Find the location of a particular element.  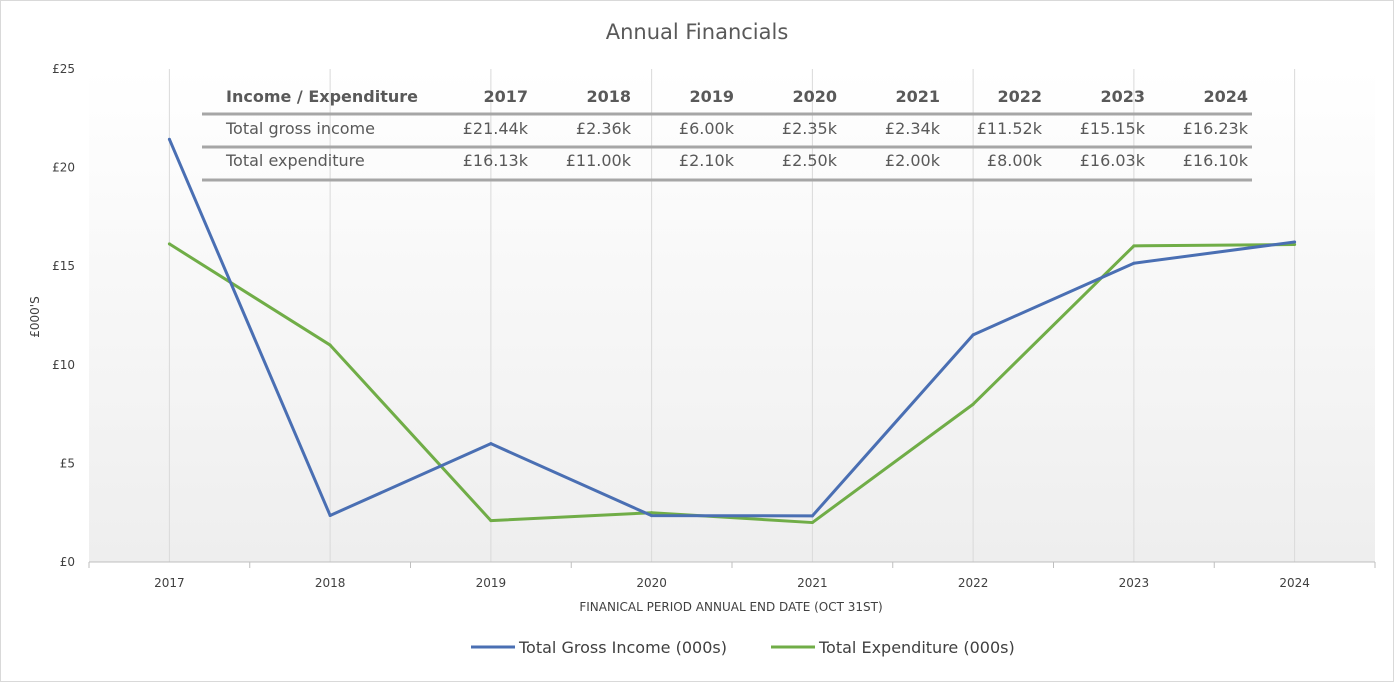

expenditure-point-2023 is located at coordinates (1134, 246).